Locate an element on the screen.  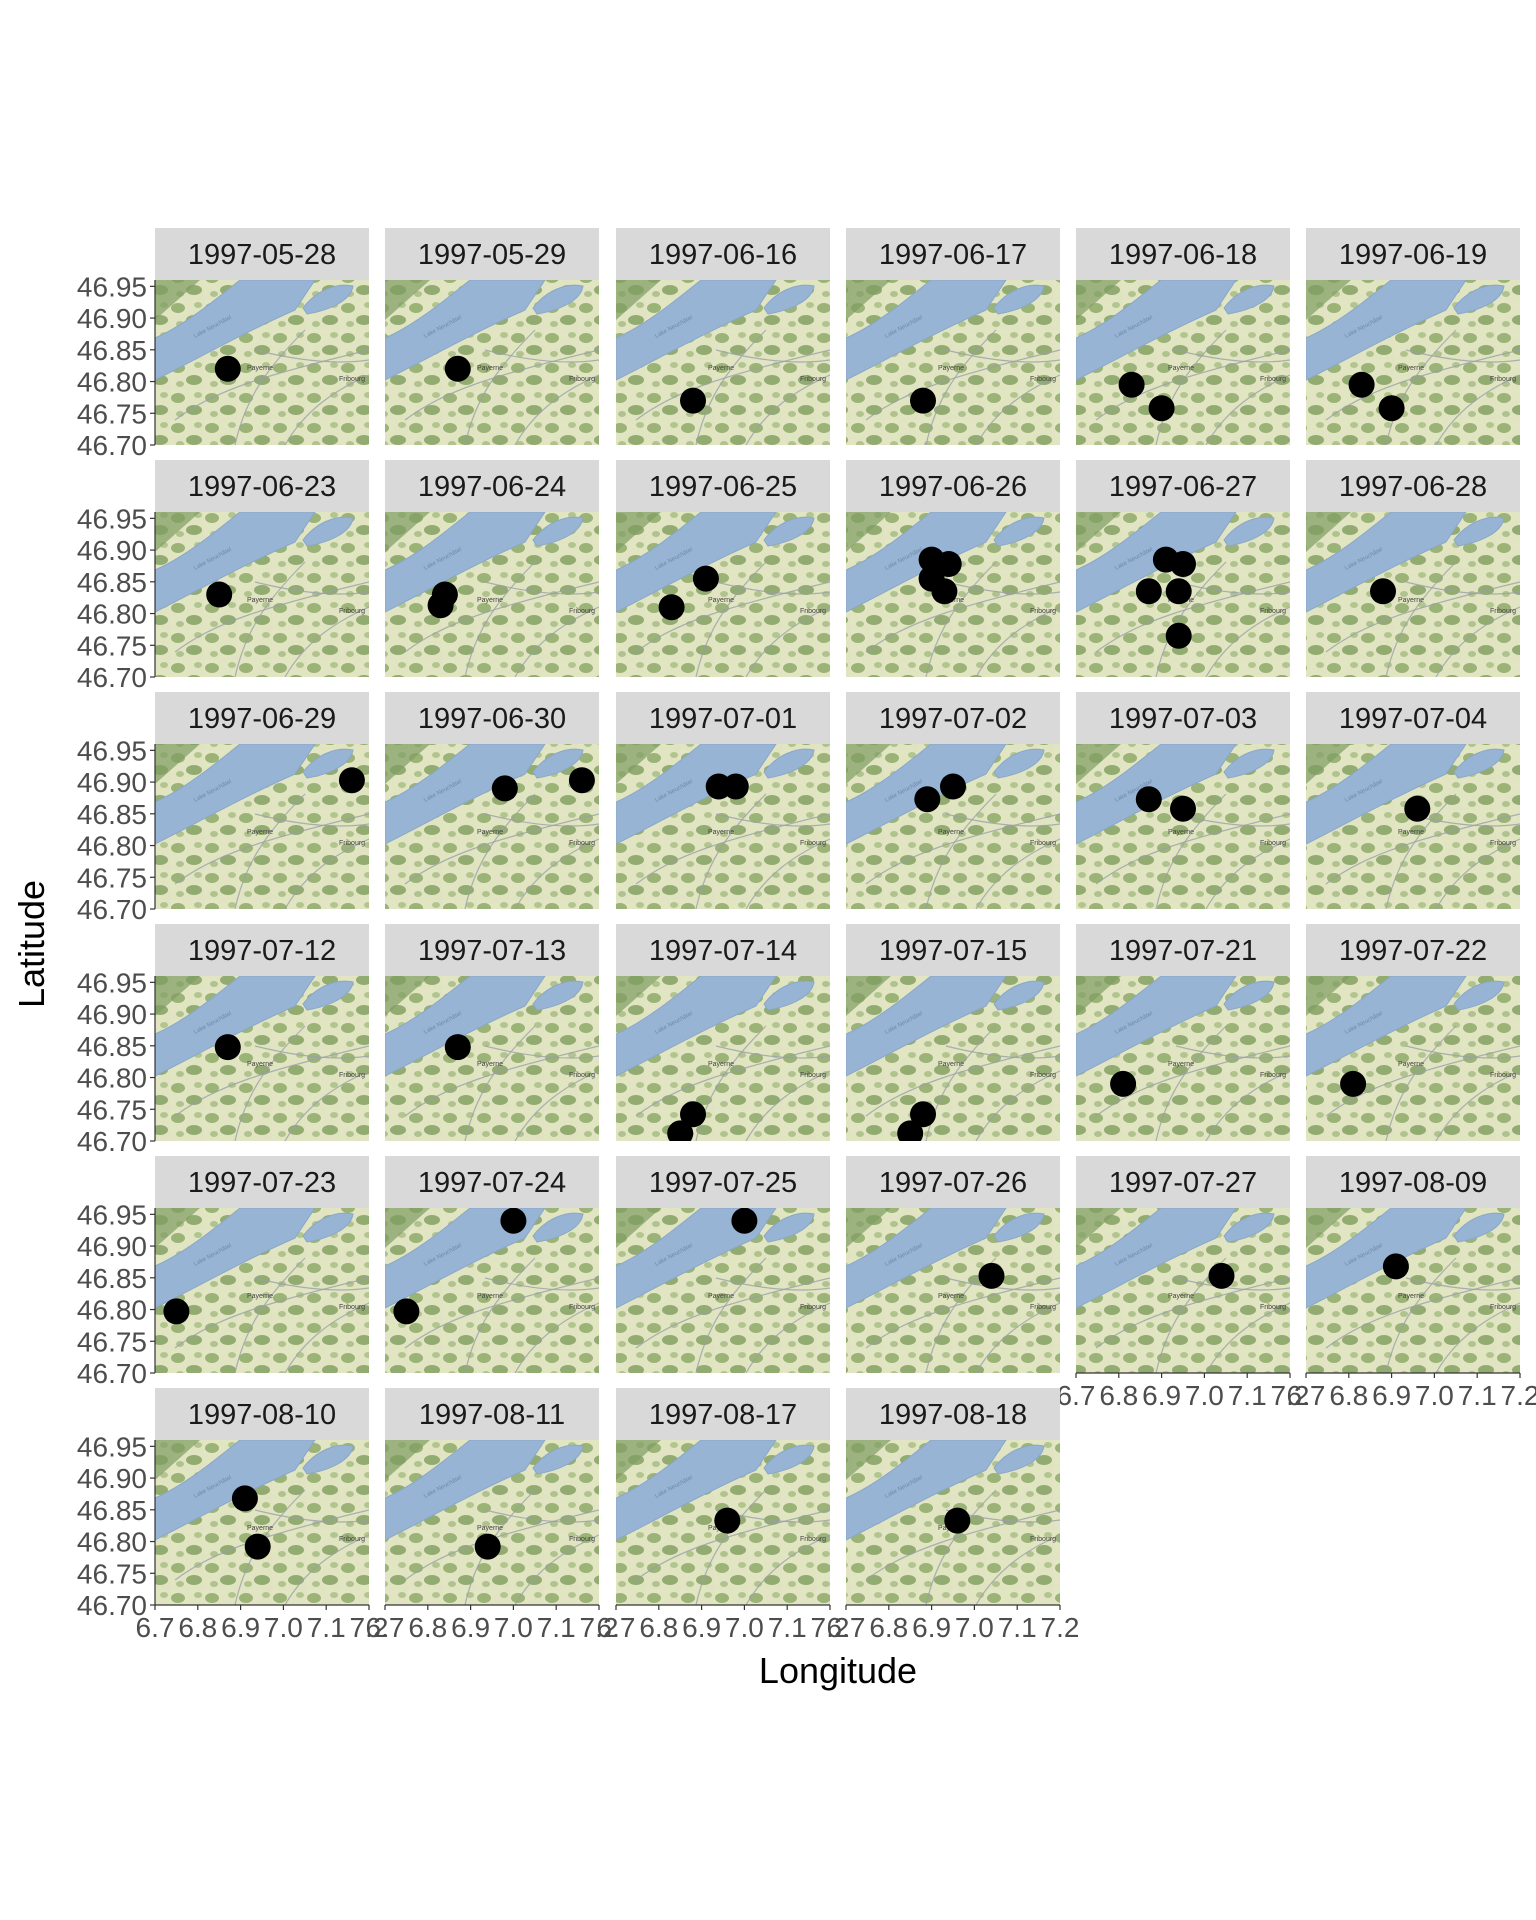
x-tick-label: 7.0 is located at coordinates (513, 1627).